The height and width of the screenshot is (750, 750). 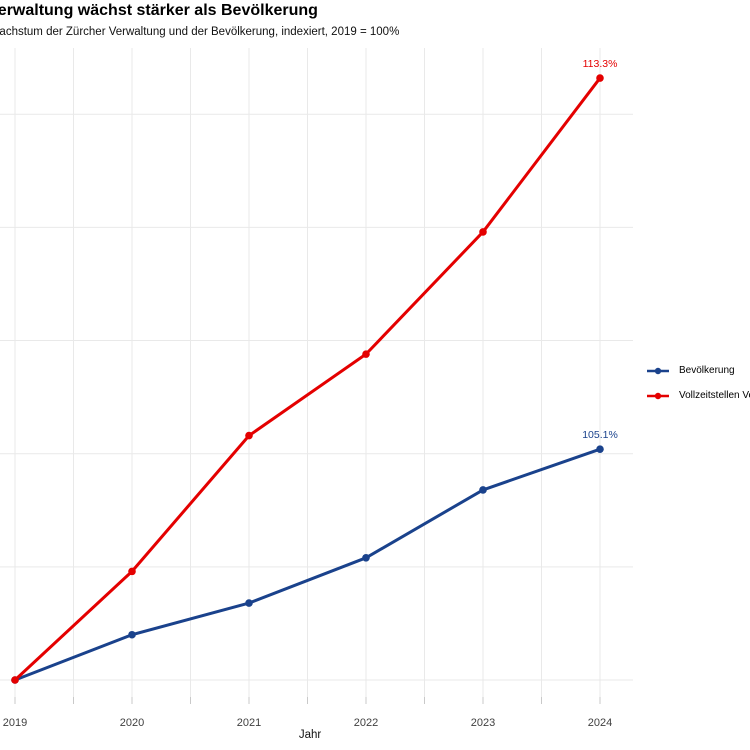 I want to click on legend-item: Bevölkerung, so click(x=698, y=370).